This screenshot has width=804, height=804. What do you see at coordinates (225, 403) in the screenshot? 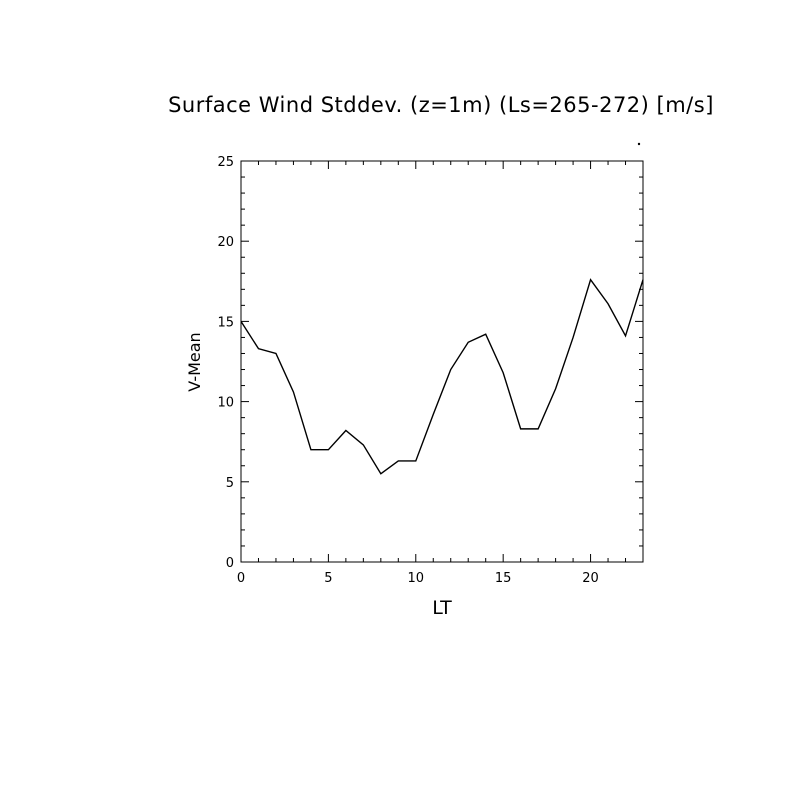
I see `y-tick-label: 10` at bounding box center [225, 403].